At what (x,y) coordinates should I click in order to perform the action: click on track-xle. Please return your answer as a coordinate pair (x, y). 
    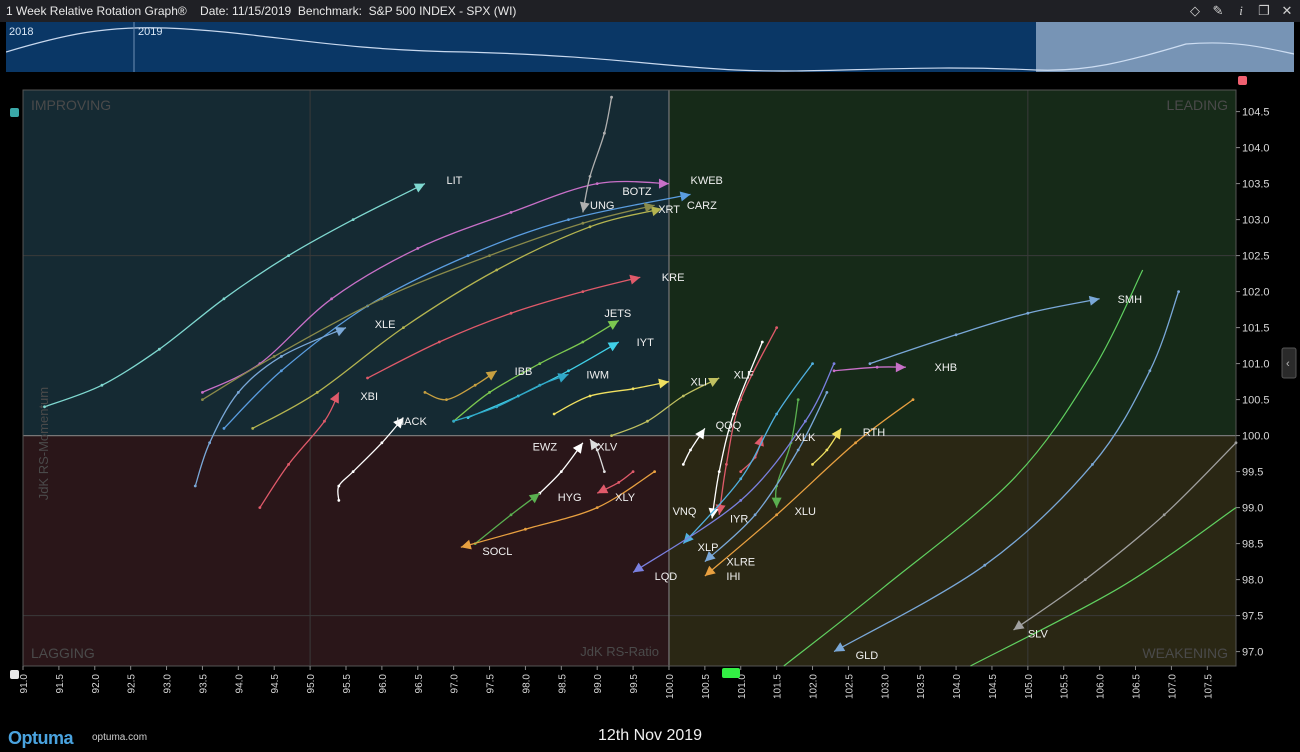
    Looking at the image, I should click on (270, 407).